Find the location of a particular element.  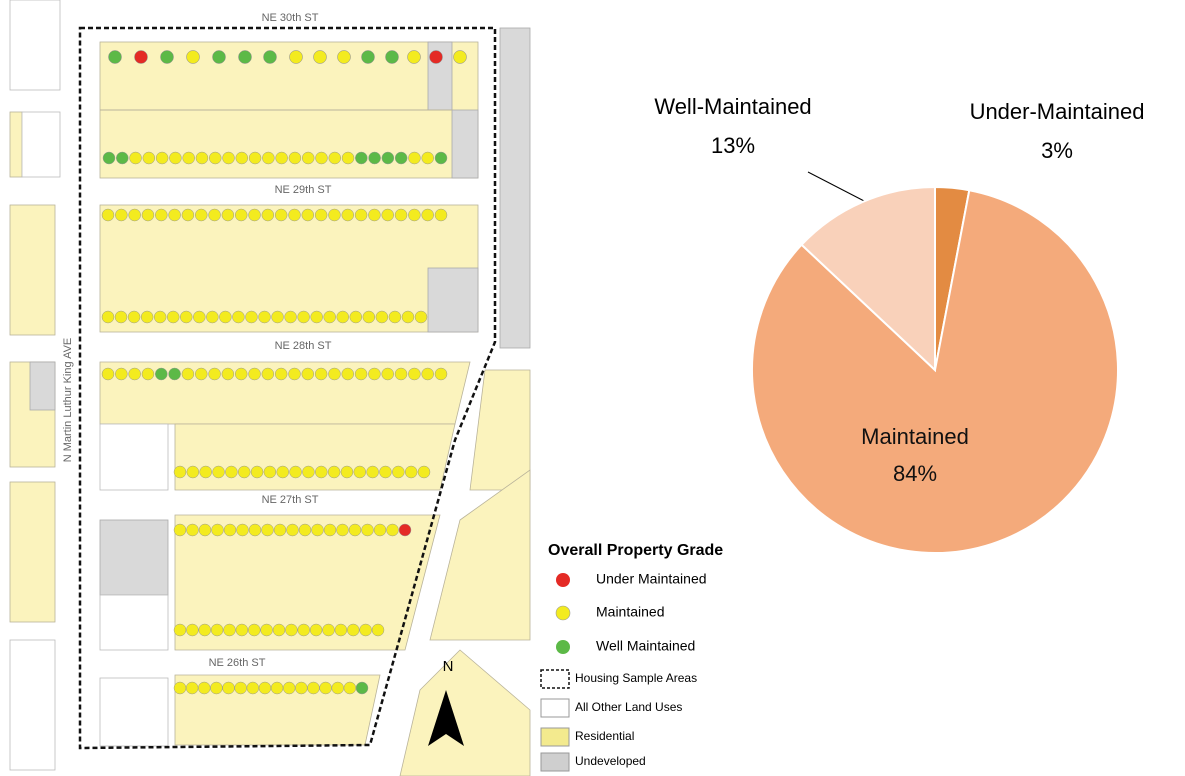

street-label: NE 27th ST is located at coordinates (290, 500).